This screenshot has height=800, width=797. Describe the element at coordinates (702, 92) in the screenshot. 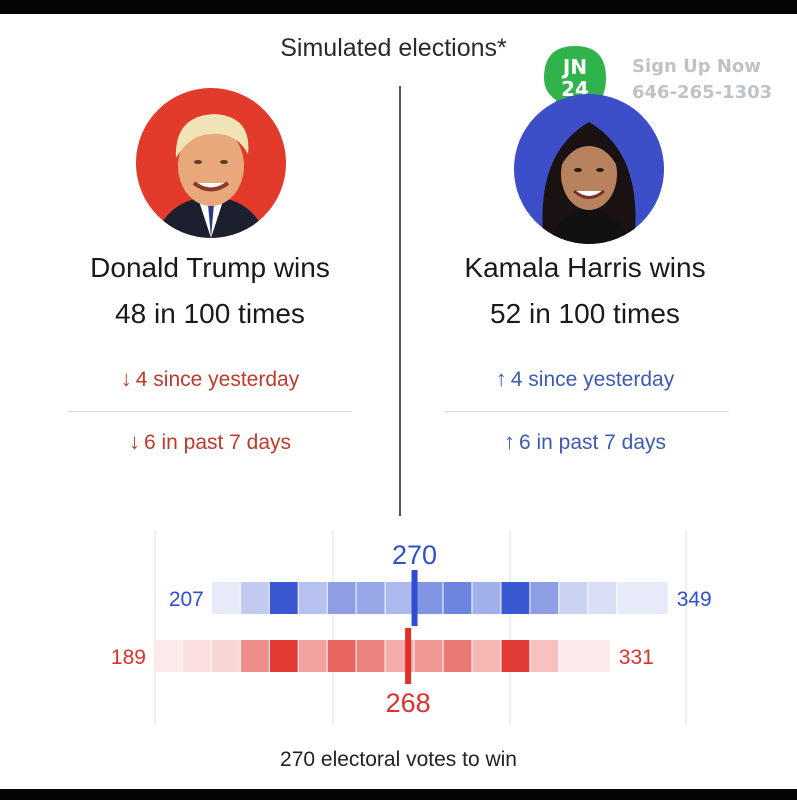

I see `watermark-phone: 646-265-1303` at that location.